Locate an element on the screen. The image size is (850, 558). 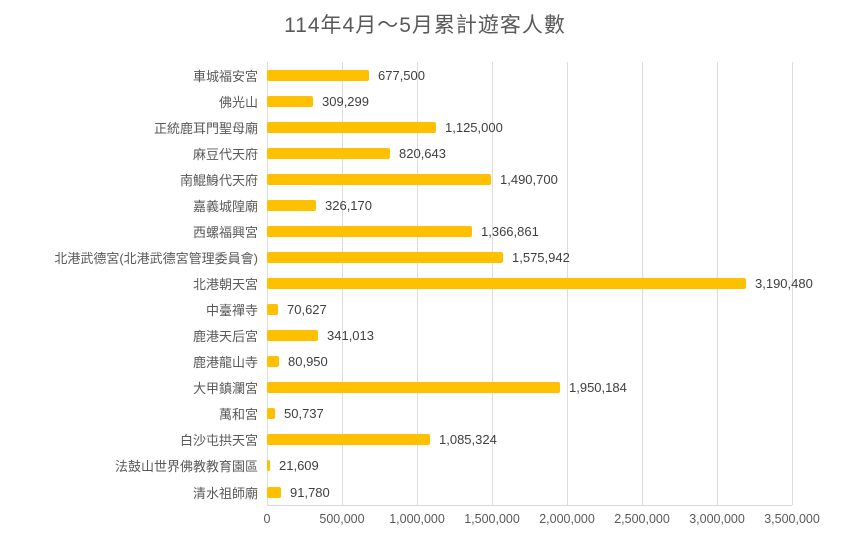
bar-row: 佛光山 309,299 is located at coordinates (425, 101).